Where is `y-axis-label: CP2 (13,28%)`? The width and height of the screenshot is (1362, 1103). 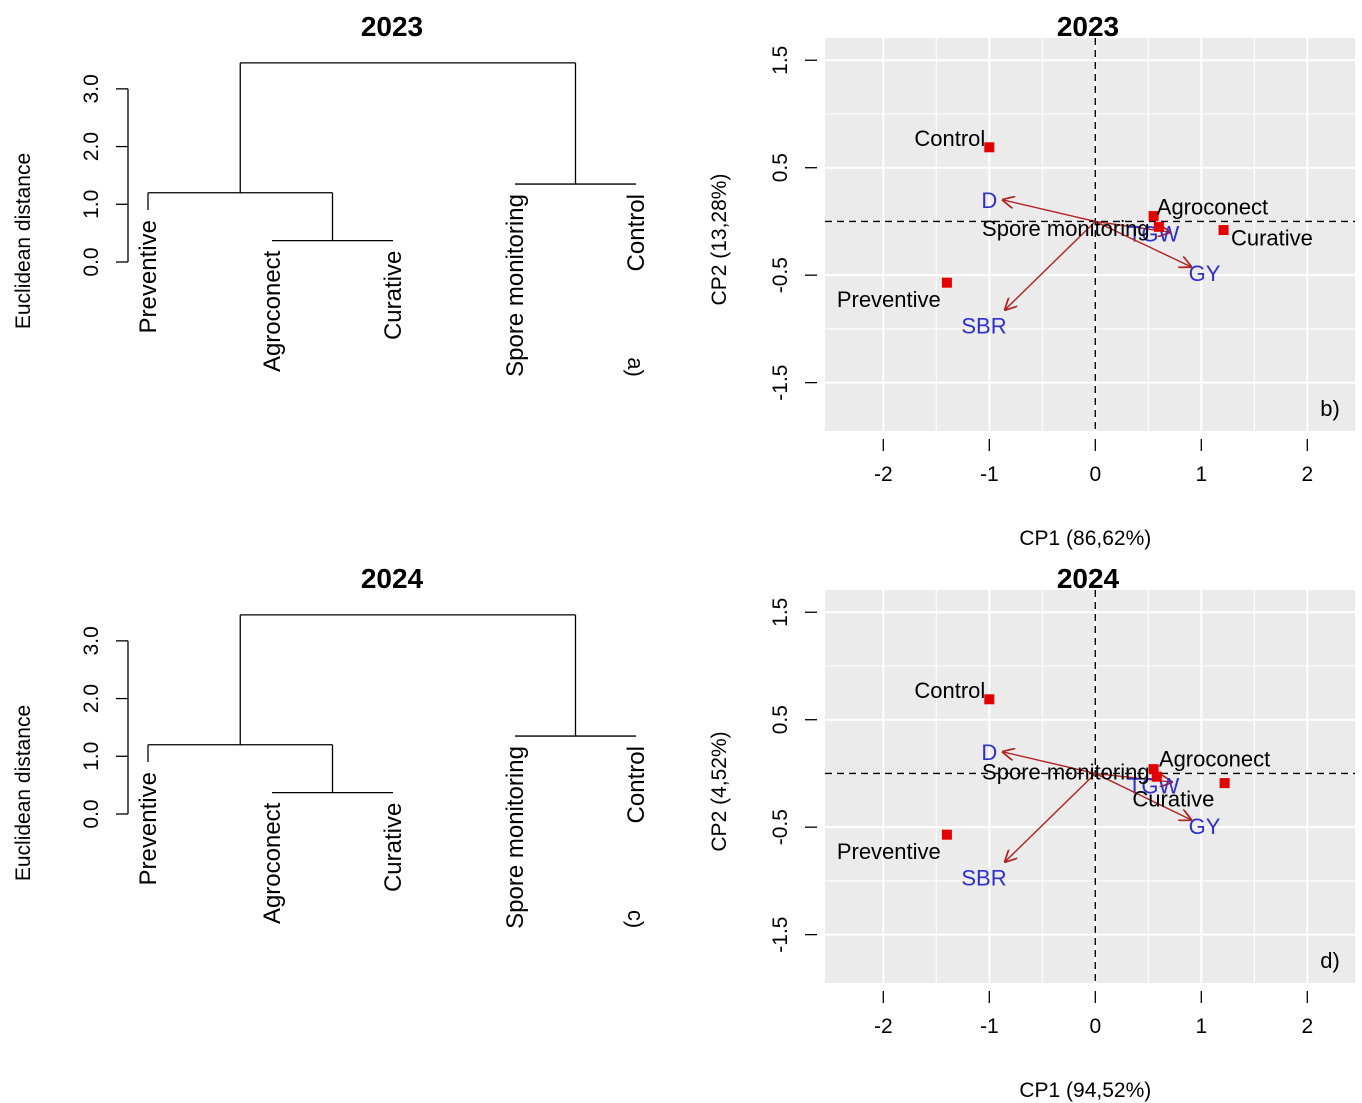
y-axis-label: CP2 (13,28%) is located at coordinates (719, 240).